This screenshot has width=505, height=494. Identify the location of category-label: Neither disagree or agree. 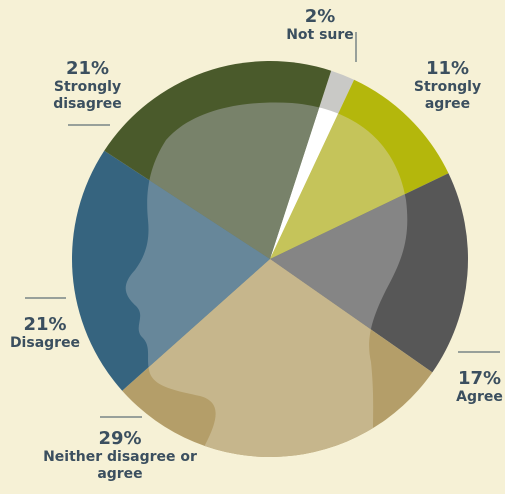
(120, 465).